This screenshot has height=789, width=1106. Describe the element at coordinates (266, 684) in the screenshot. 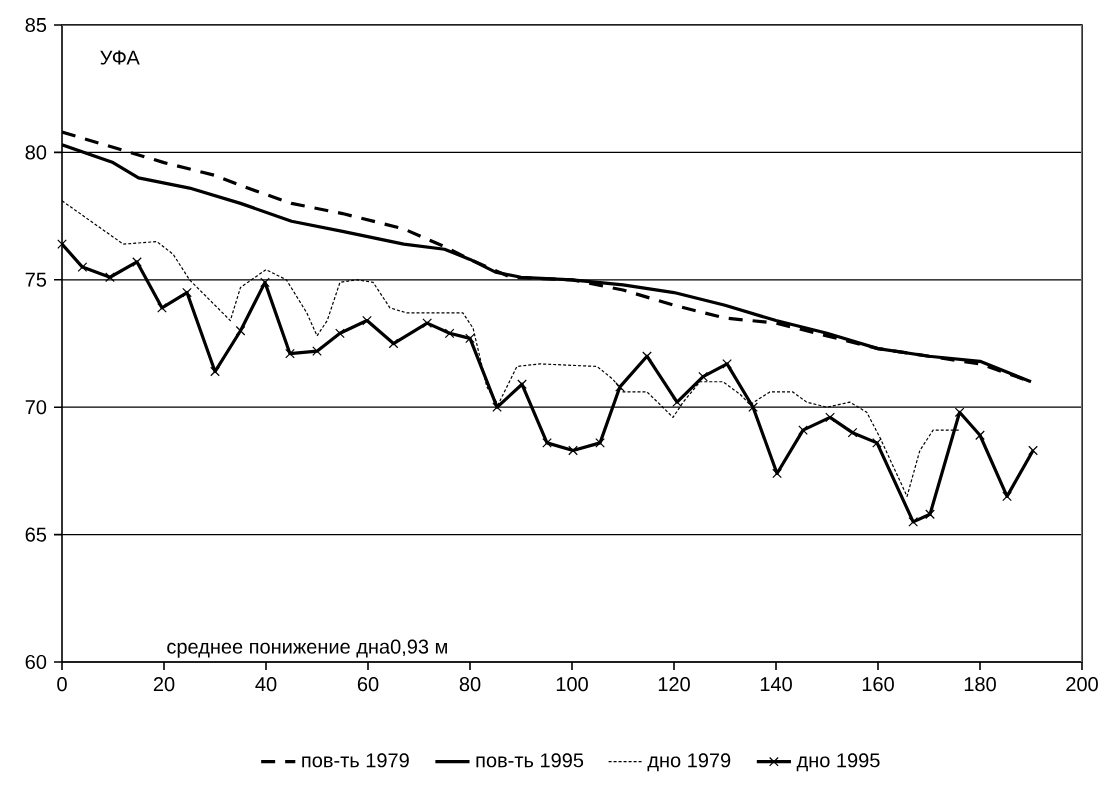

I see `x-tick-label: 40` at that location.